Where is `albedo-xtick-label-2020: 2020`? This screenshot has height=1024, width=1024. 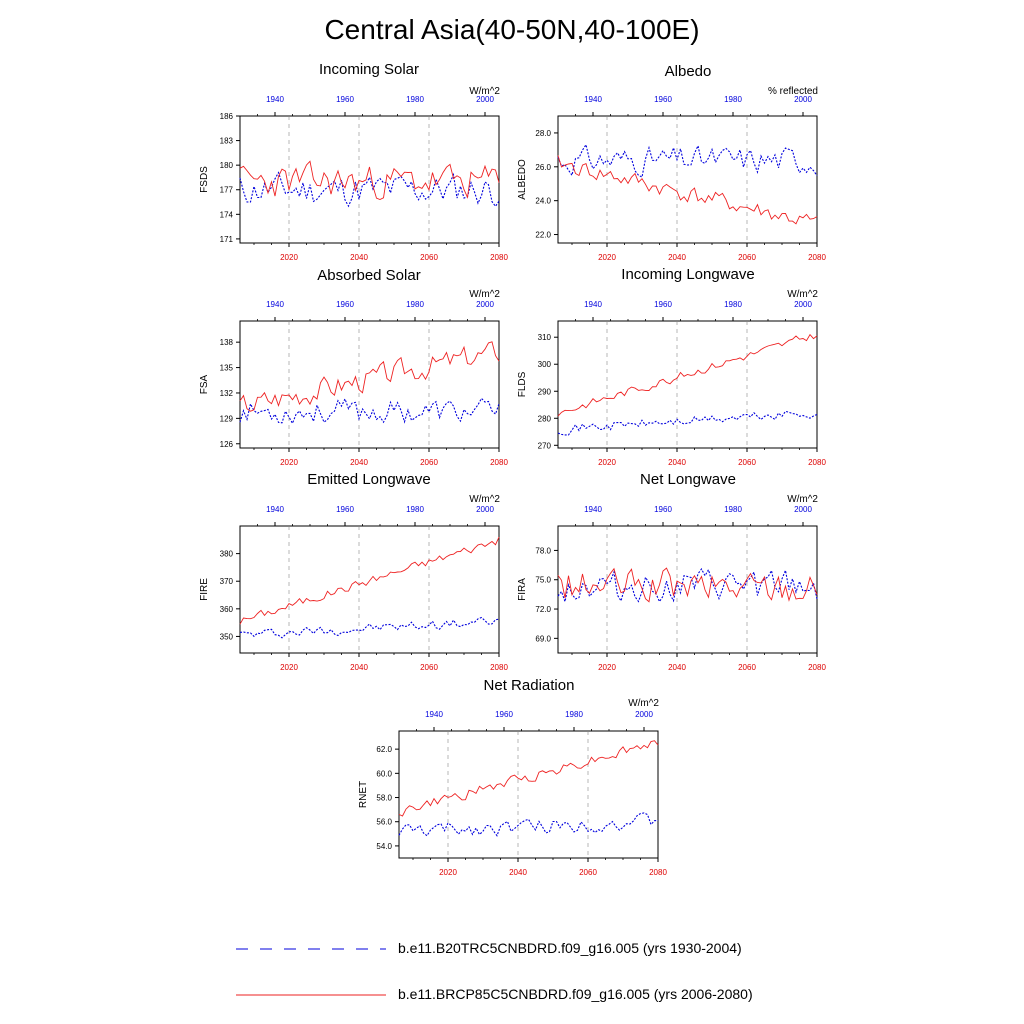 albedo-xtick-label-2020: 2020 is located at coordinates (607, 257).